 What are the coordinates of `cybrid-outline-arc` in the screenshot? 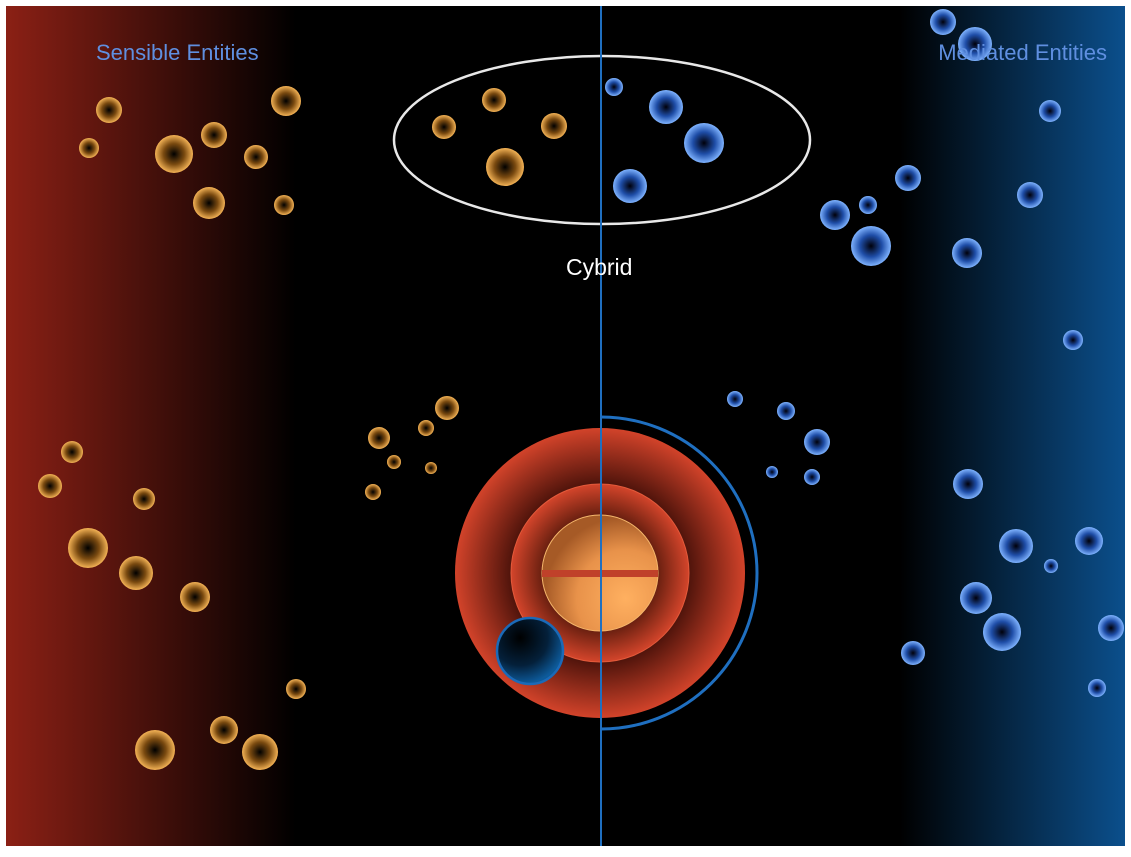 It's located at (679, 573).